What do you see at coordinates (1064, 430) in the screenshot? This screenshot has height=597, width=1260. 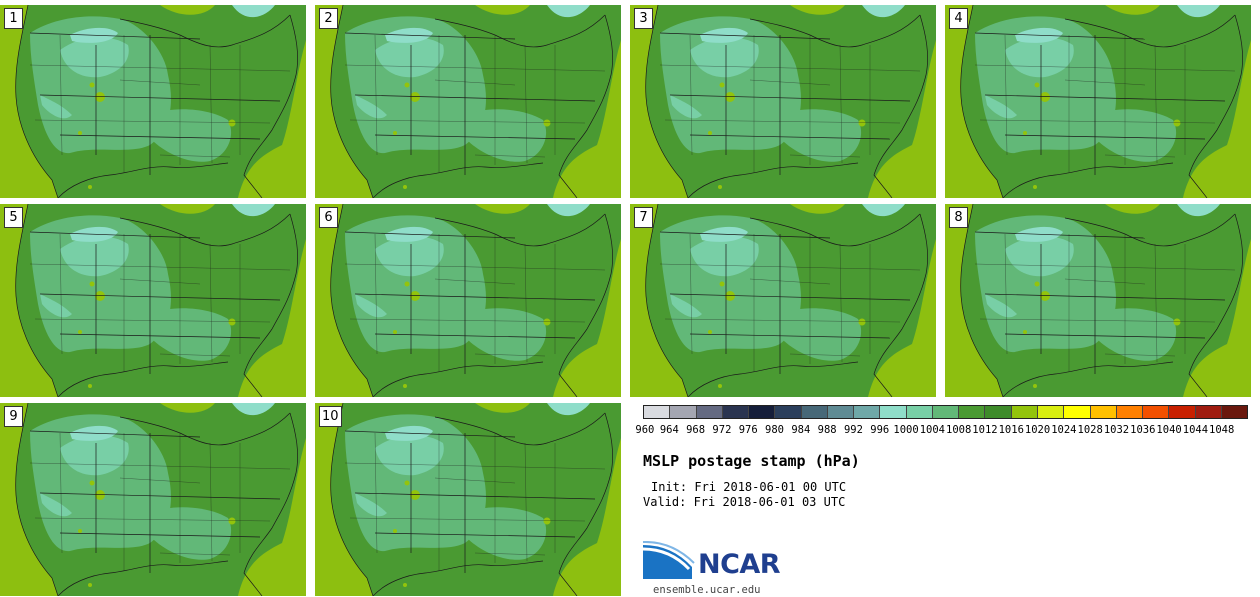 I see `colorbar-tick-label: 1024` at bounding box center [1064, 430].